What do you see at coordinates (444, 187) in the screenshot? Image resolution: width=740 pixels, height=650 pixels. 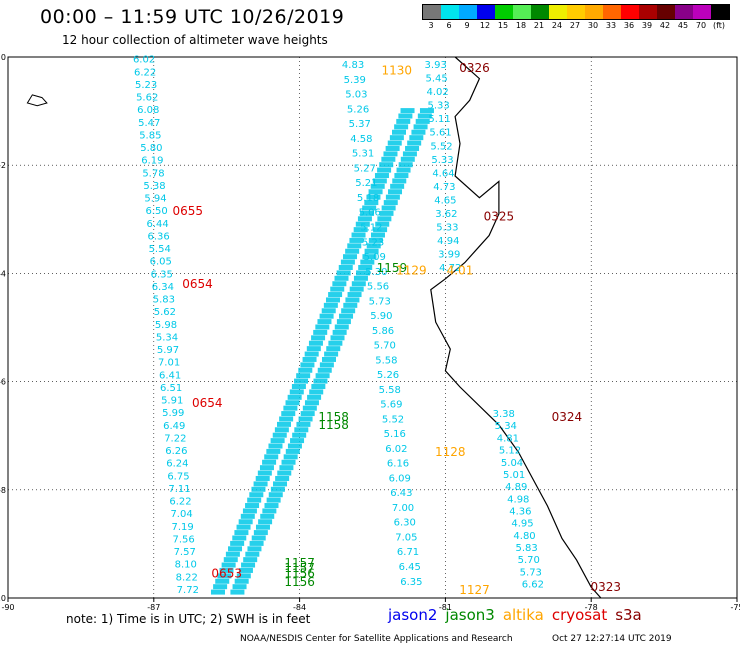 I see `swh-value: 4.73` at bounding box center [444, 187].